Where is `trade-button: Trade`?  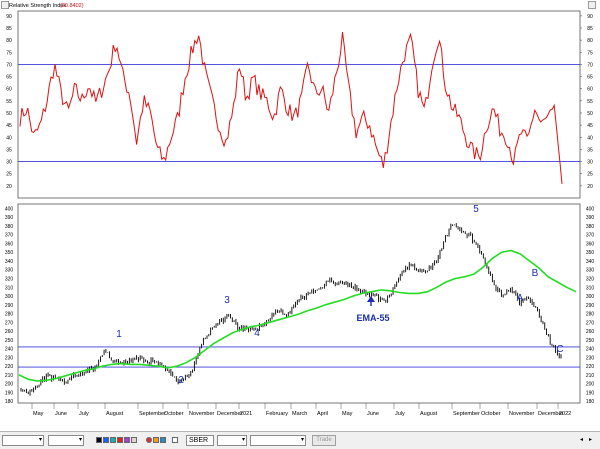 trade-button: Trade is located at coordinates (324, 440).